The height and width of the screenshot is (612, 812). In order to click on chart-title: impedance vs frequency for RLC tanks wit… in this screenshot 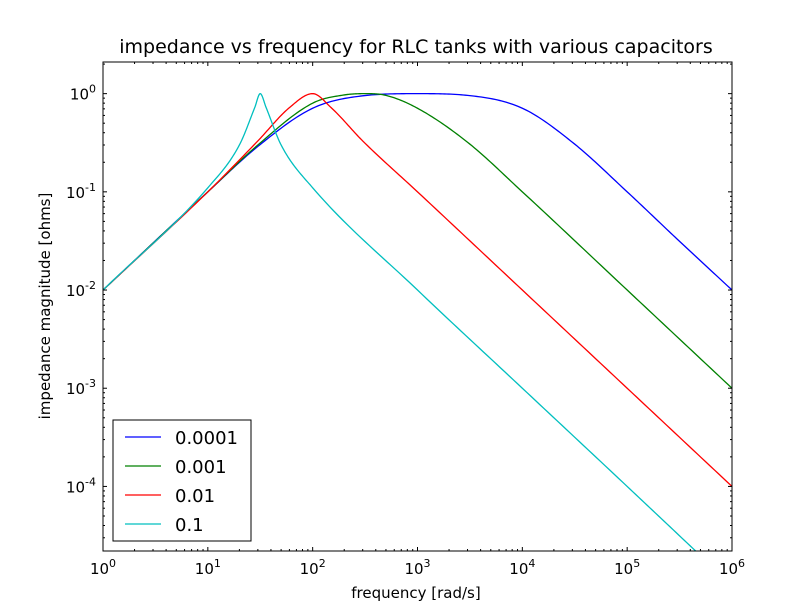, I will do `click(416, 47)`.